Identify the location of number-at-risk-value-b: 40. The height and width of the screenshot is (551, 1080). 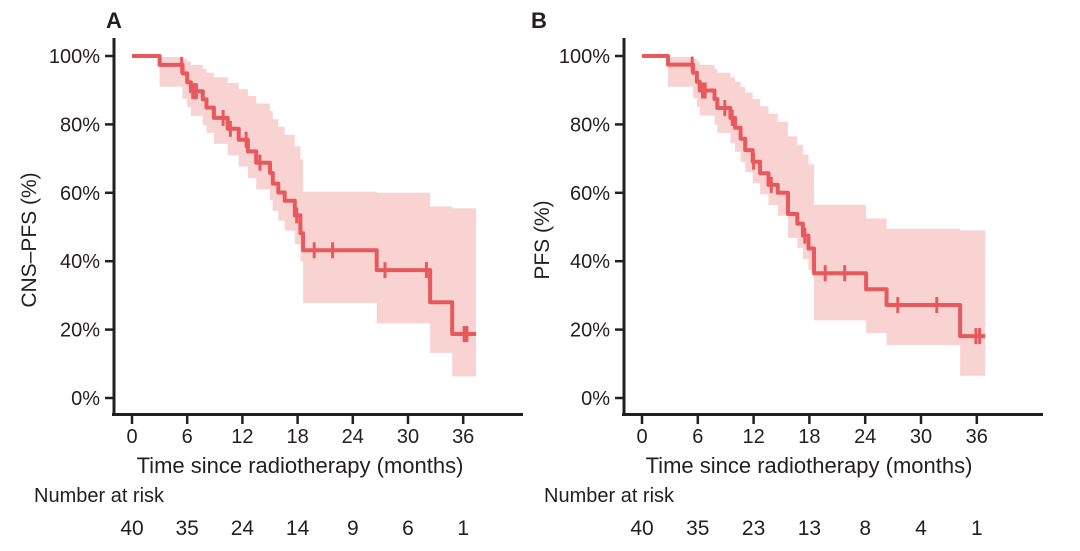
(642, 528).